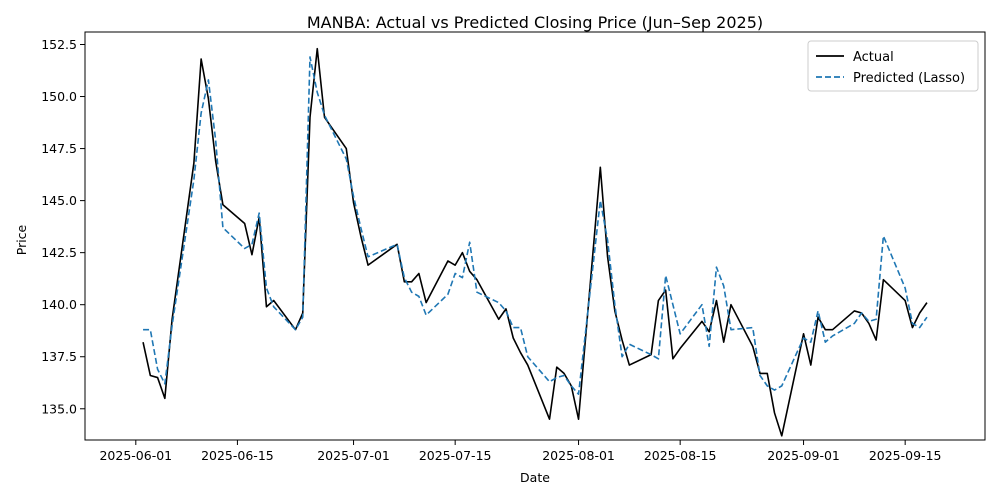 The width and height of the screenshot is (1000, 500). What do you see at coordinates (135, 455) in the screenshot?
I see `x-tick-label: 2025-06-01` at bounding box center [135, 455].